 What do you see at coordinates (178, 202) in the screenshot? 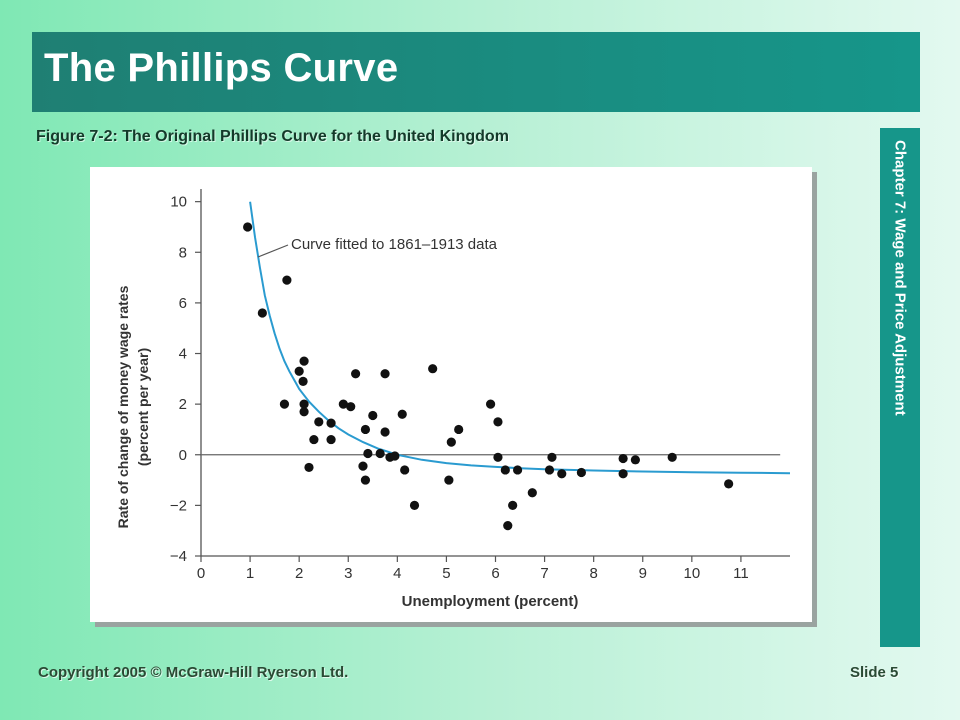
I see `y-tick-label: 10` at bounding box center [178, 202].